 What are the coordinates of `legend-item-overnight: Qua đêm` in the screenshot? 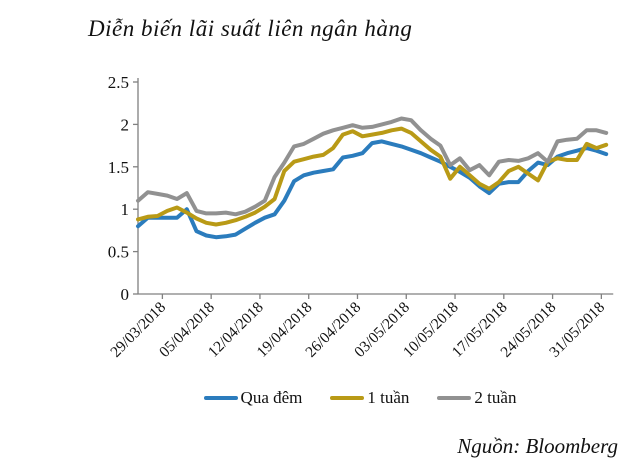 It's located at (253, 398).